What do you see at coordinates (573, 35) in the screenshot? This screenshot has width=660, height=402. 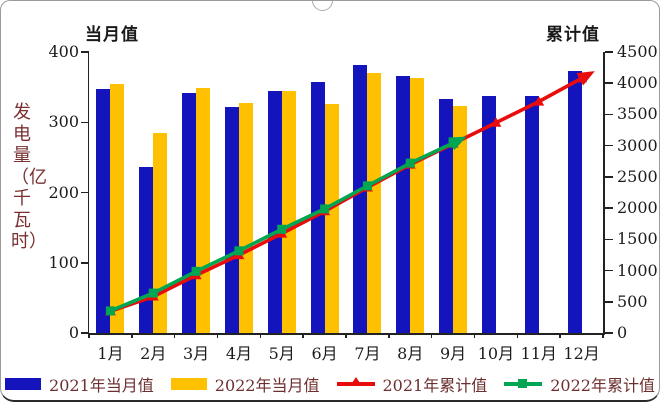 I see `right-axis-title: 累计值` at bounding box center [573, 35].